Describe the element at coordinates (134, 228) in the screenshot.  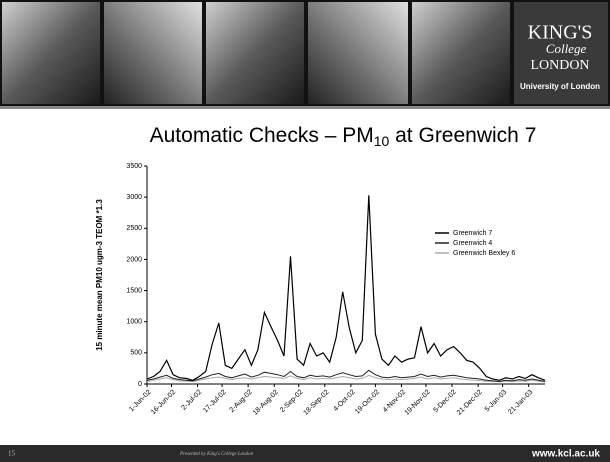
I see `y-tick-label: 2500` at that location.